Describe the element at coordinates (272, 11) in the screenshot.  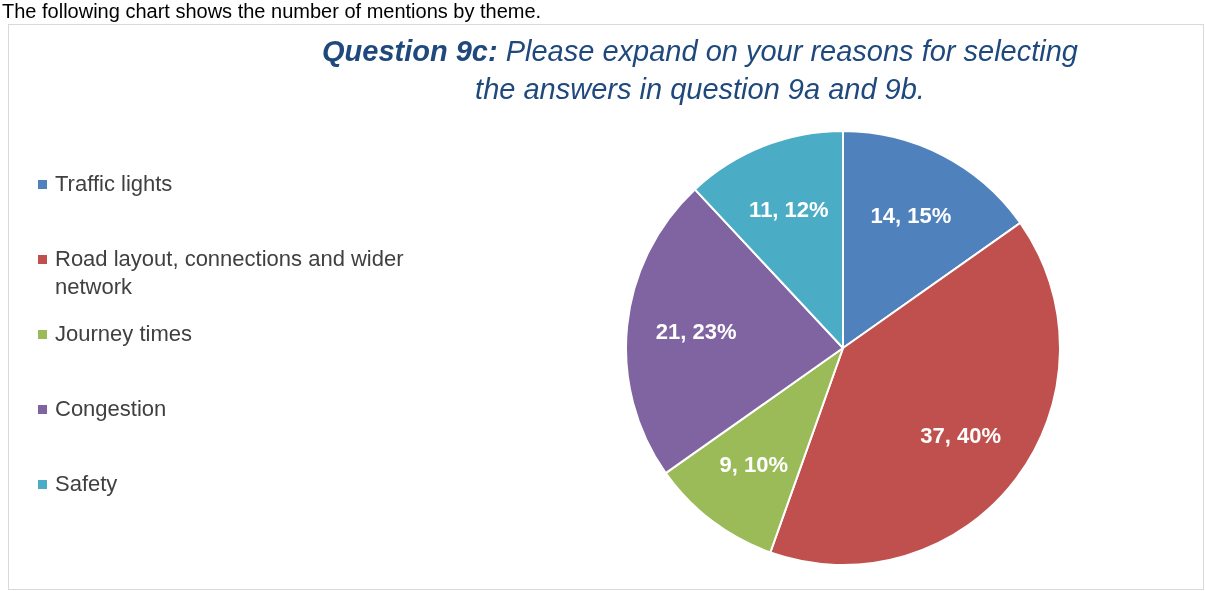
I see `text: The following chart shows the number of mentions by theme.` at that location.